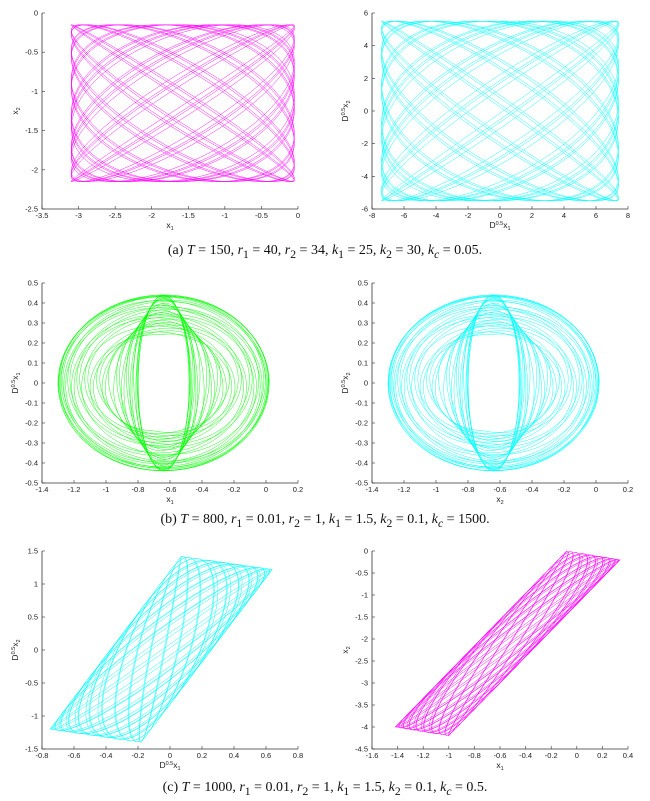  What do you see at coordinates (161, 649) in the screenshot?
I see `series-line-c-left` at bounding box center [161, 649].